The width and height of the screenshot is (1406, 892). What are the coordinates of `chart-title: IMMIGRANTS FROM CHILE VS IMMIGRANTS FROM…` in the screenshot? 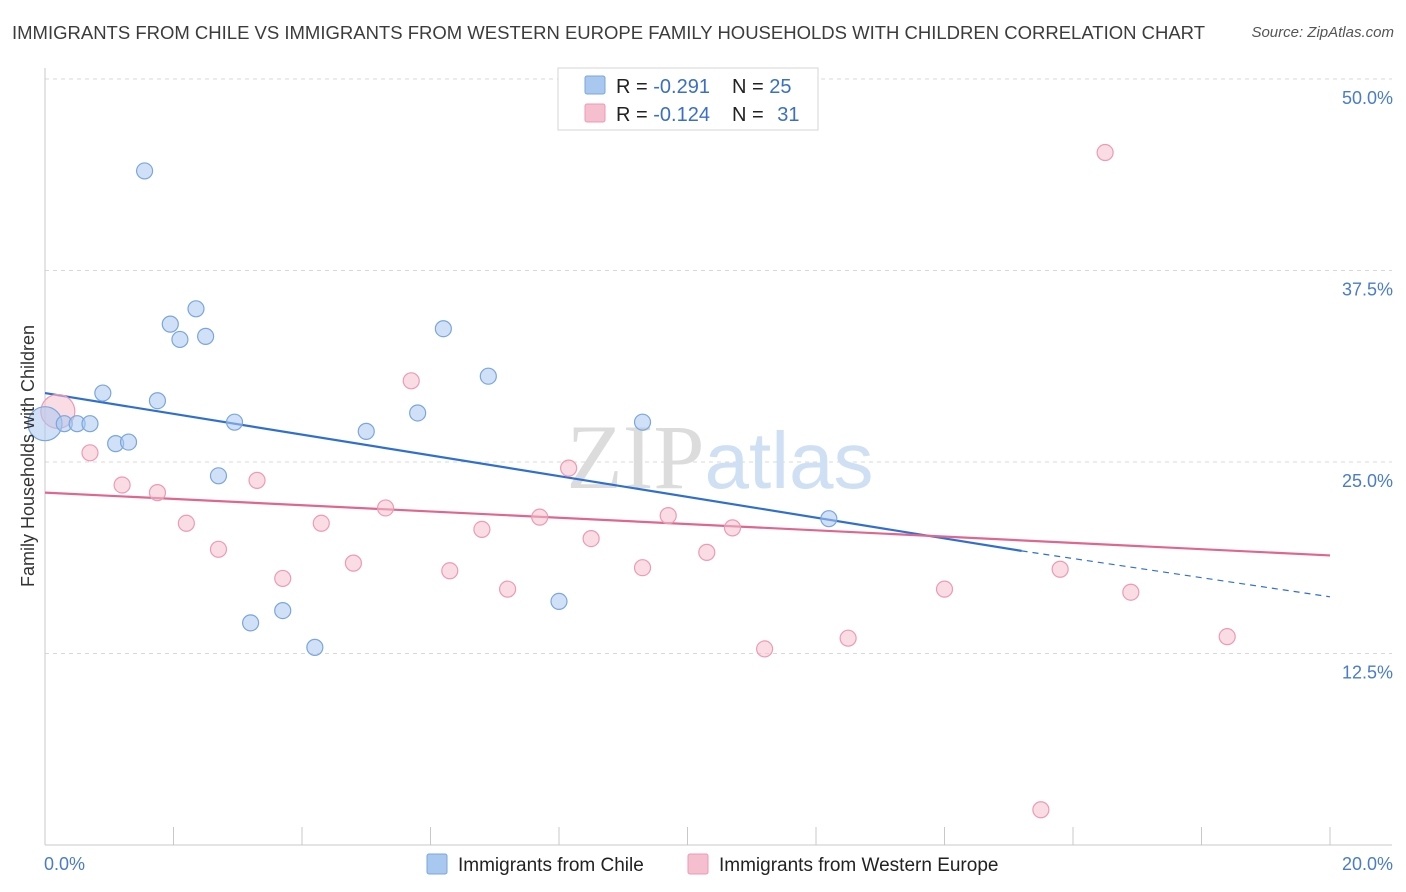 It's located at (609, 32).